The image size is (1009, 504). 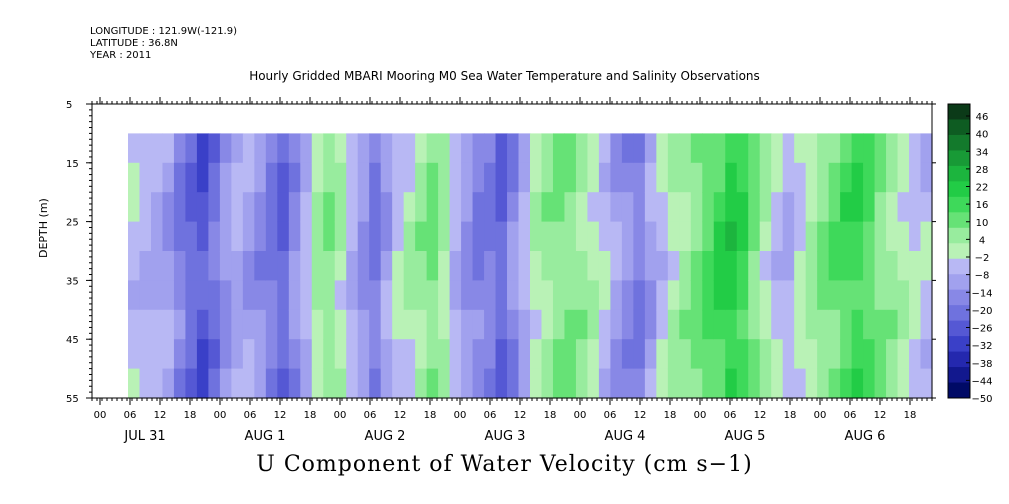 I want to click on x-hour-label: 00, so click(x=820, y=415).